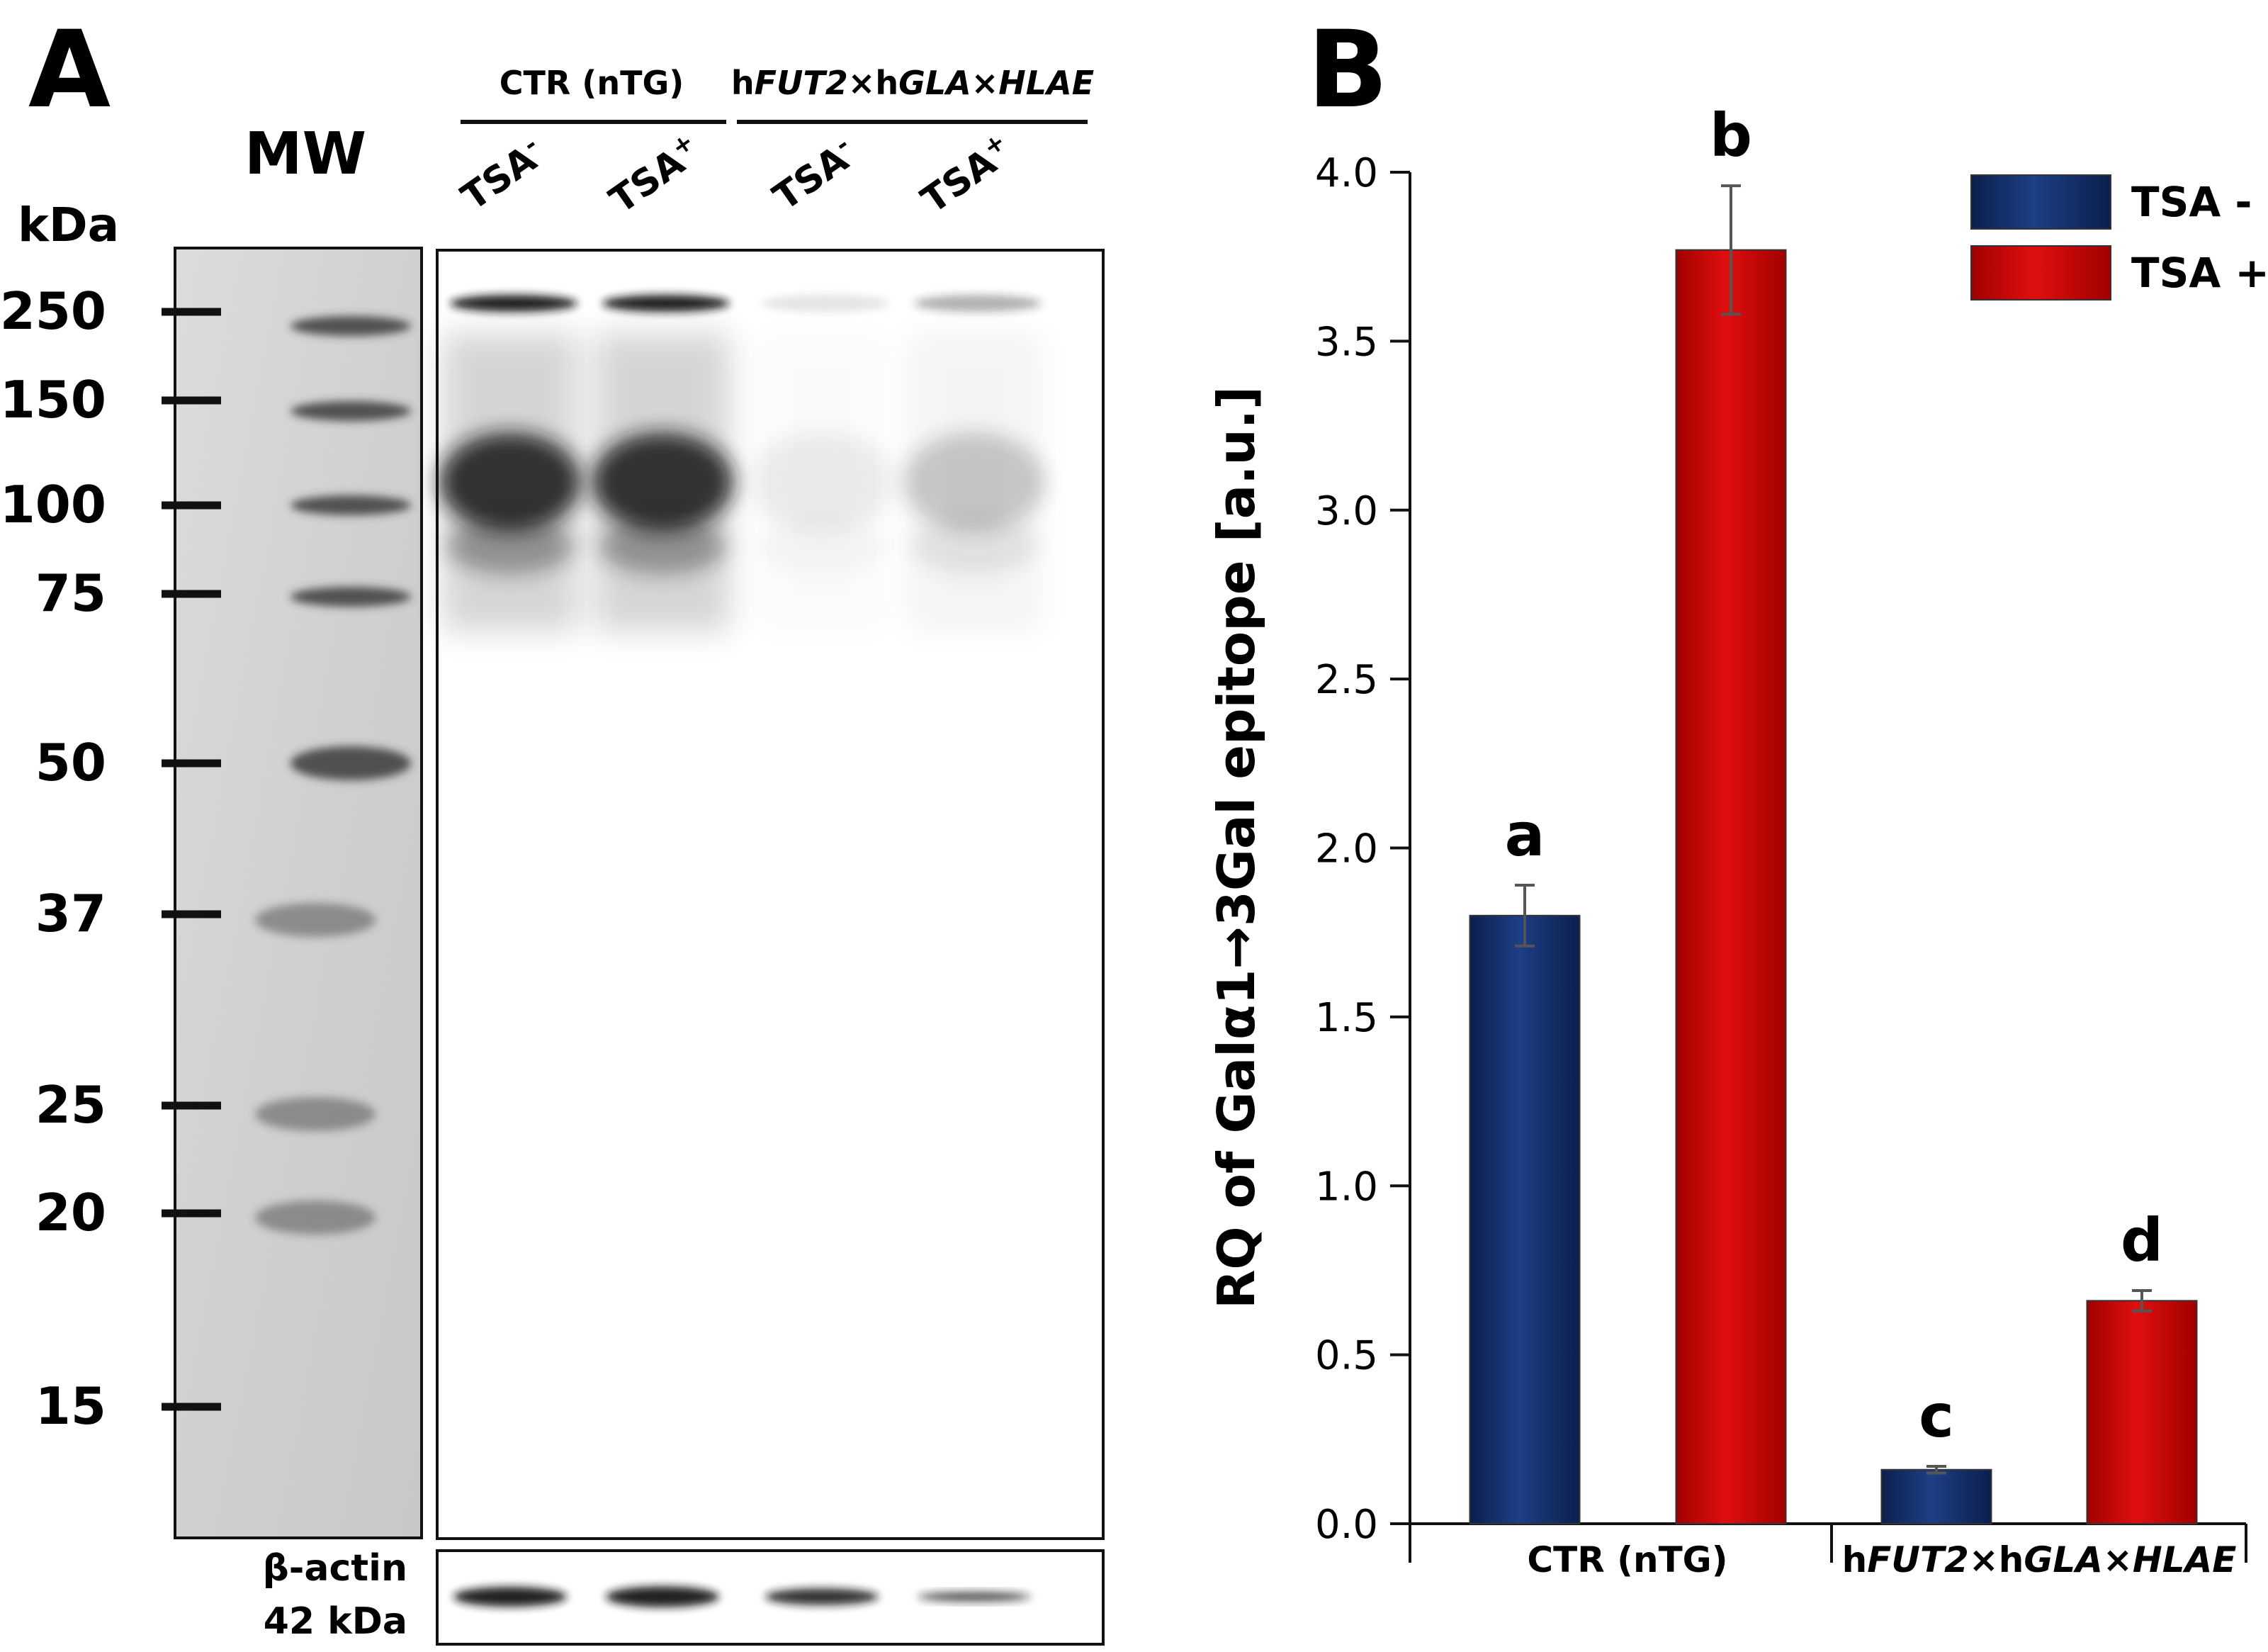 The height and width of the screenshot is (1652, 2268). I want to click on significance-letter: b, so click(1731, 135).